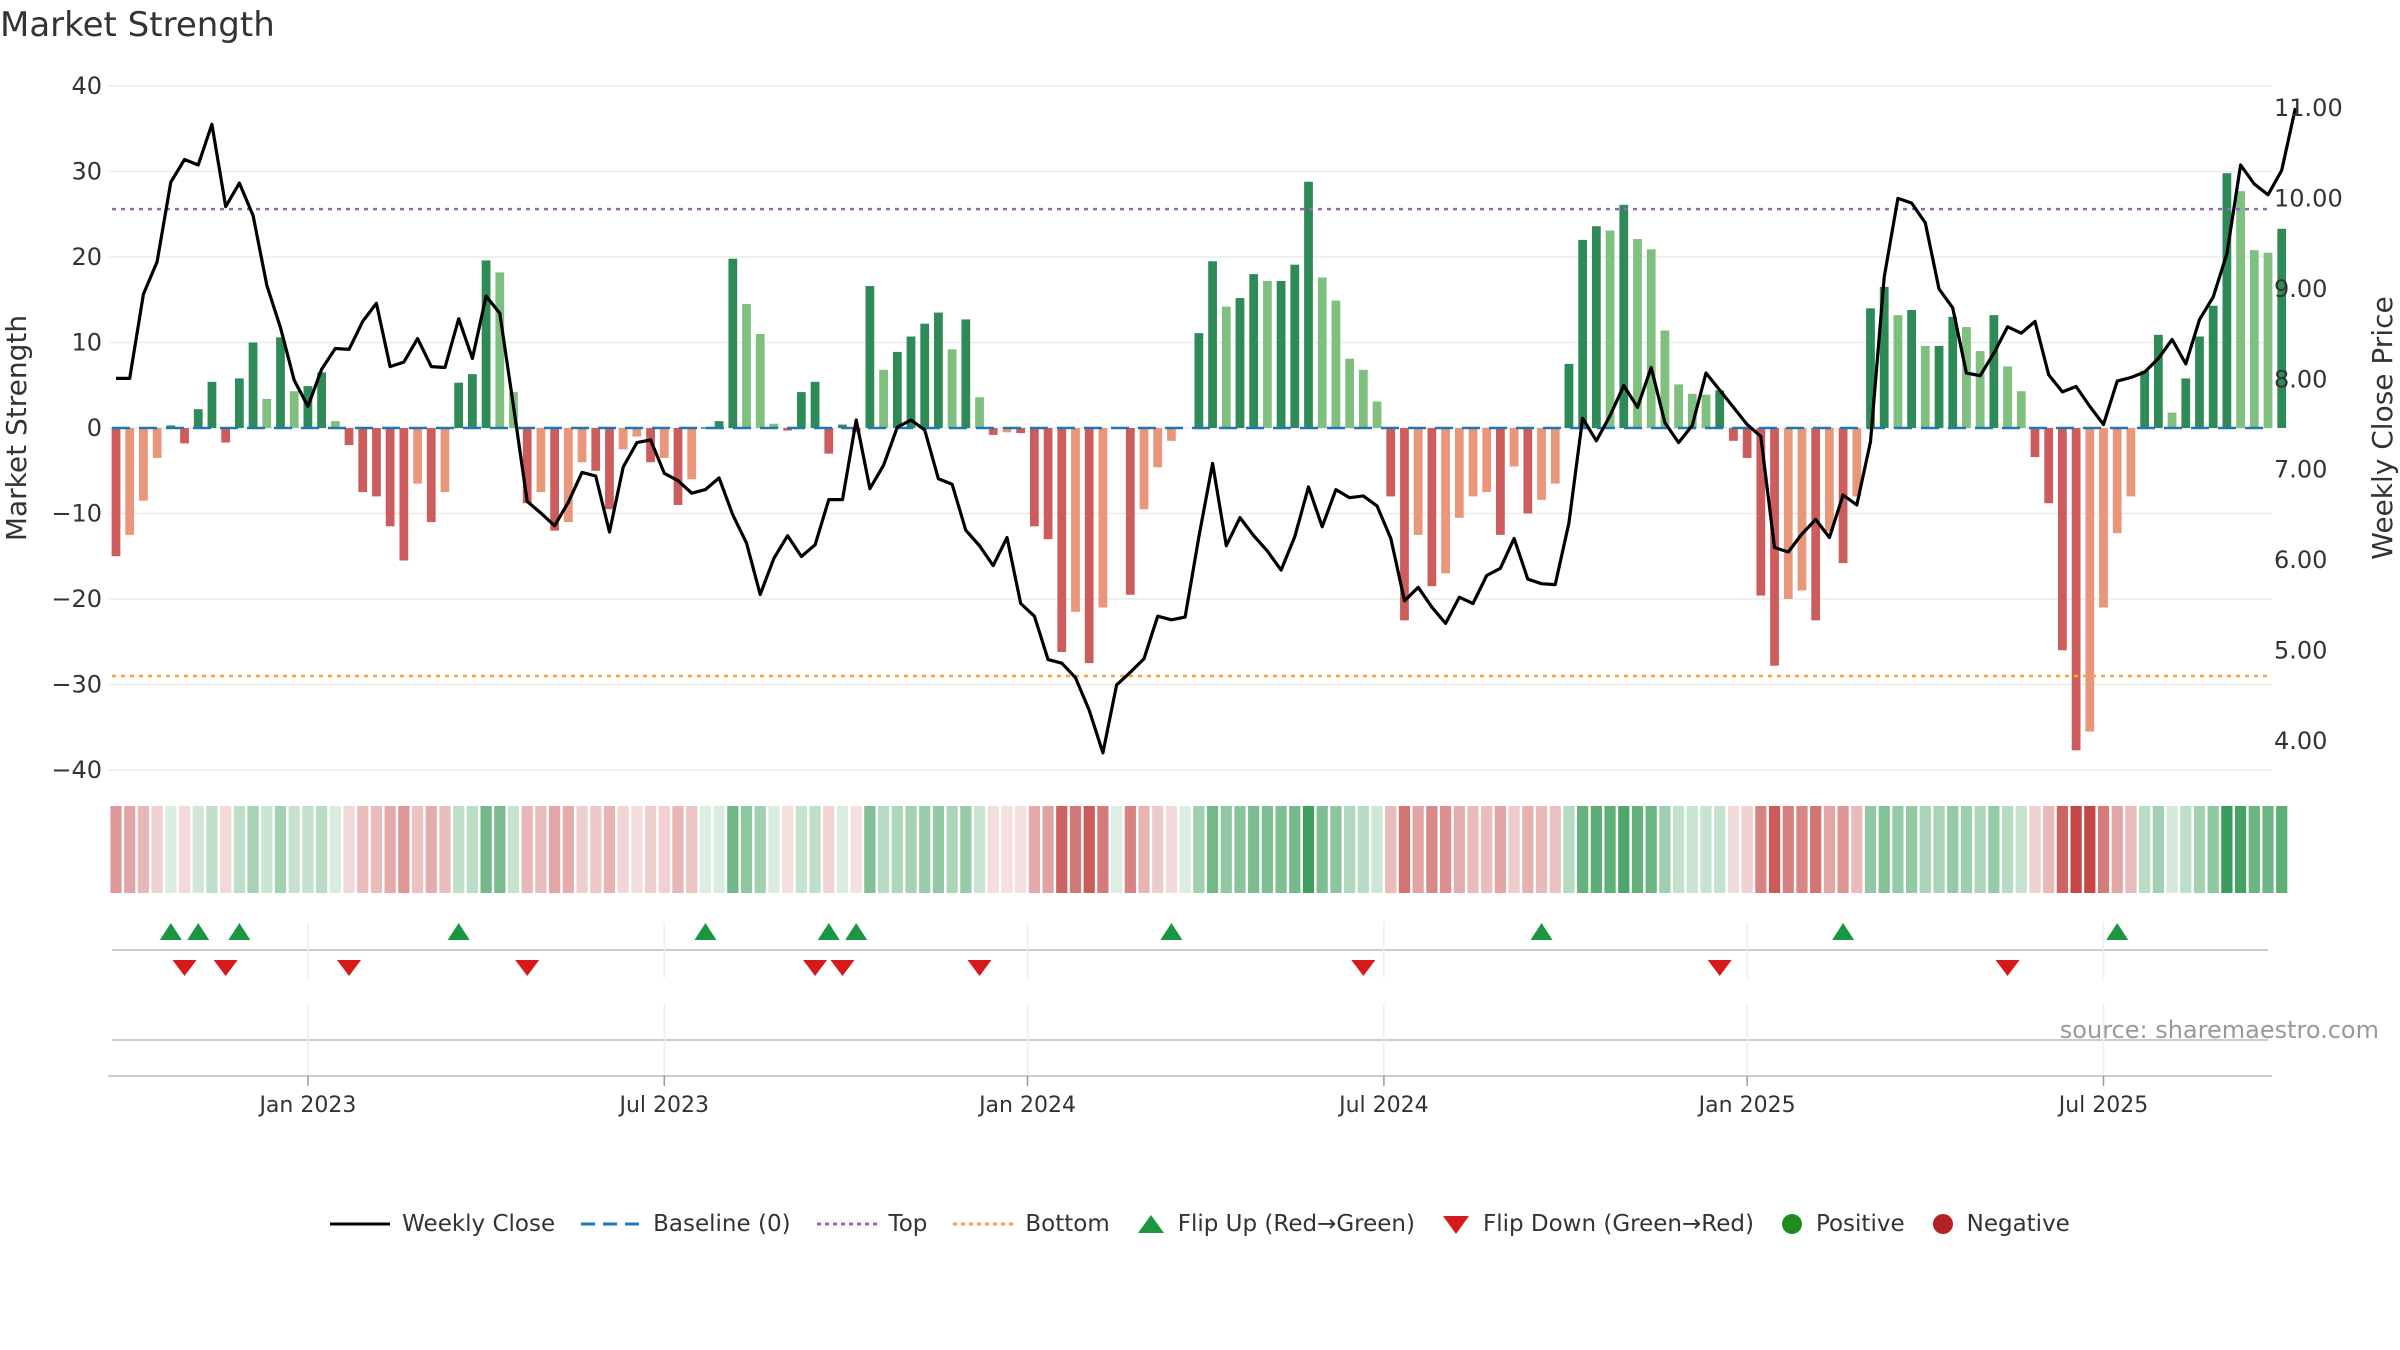 This screenshot has width=2400, height=1350. What do you see at coordinates (983, 1224) in the screenshot?
I see `legend-dotted-icon` at bounding box center [983, 1224].